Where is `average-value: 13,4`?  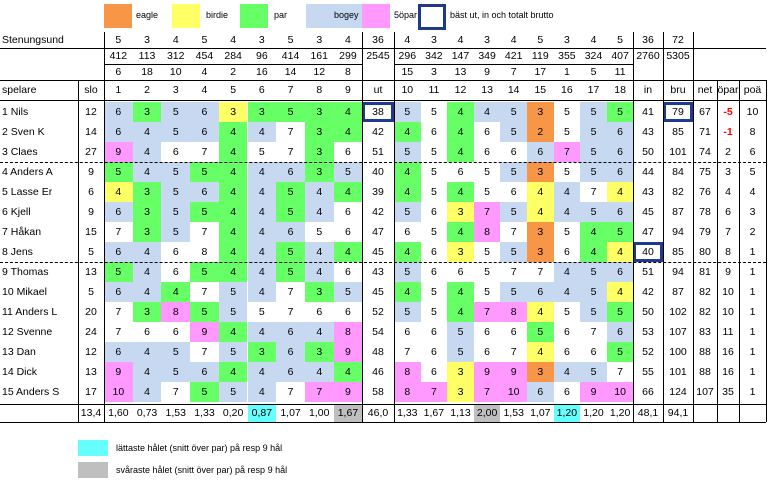 average-value: 13,4 is located at coordinates (91, 413).